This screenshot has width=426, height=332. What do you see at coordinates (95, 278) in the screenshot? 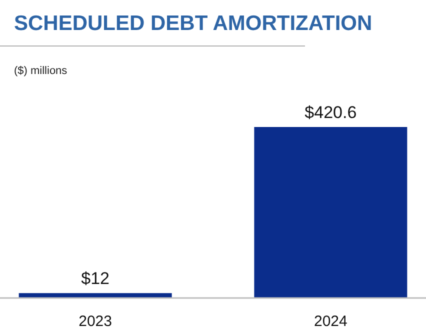
I see `data-label: $12` at bounding box center [95, 278].